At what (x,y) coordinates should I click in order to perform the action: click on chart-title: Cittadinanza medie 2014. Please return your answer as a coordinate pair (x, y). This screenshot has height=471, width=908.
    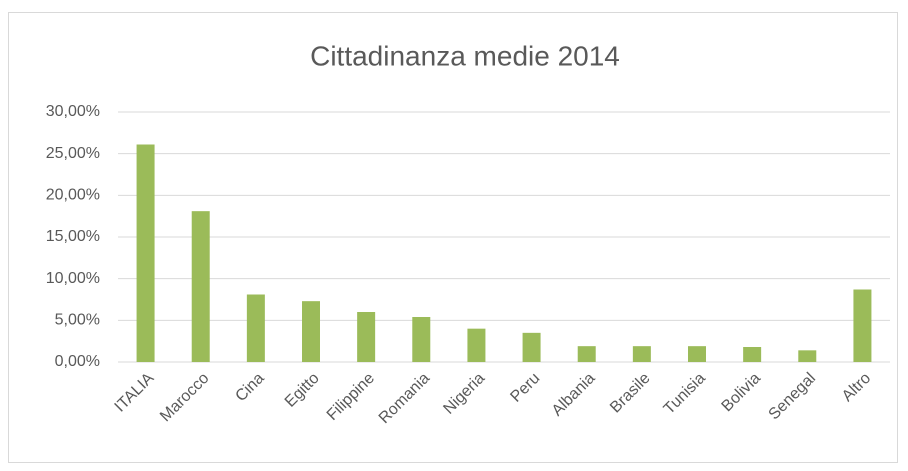
    Looking at the image, I should click on (465, 55).